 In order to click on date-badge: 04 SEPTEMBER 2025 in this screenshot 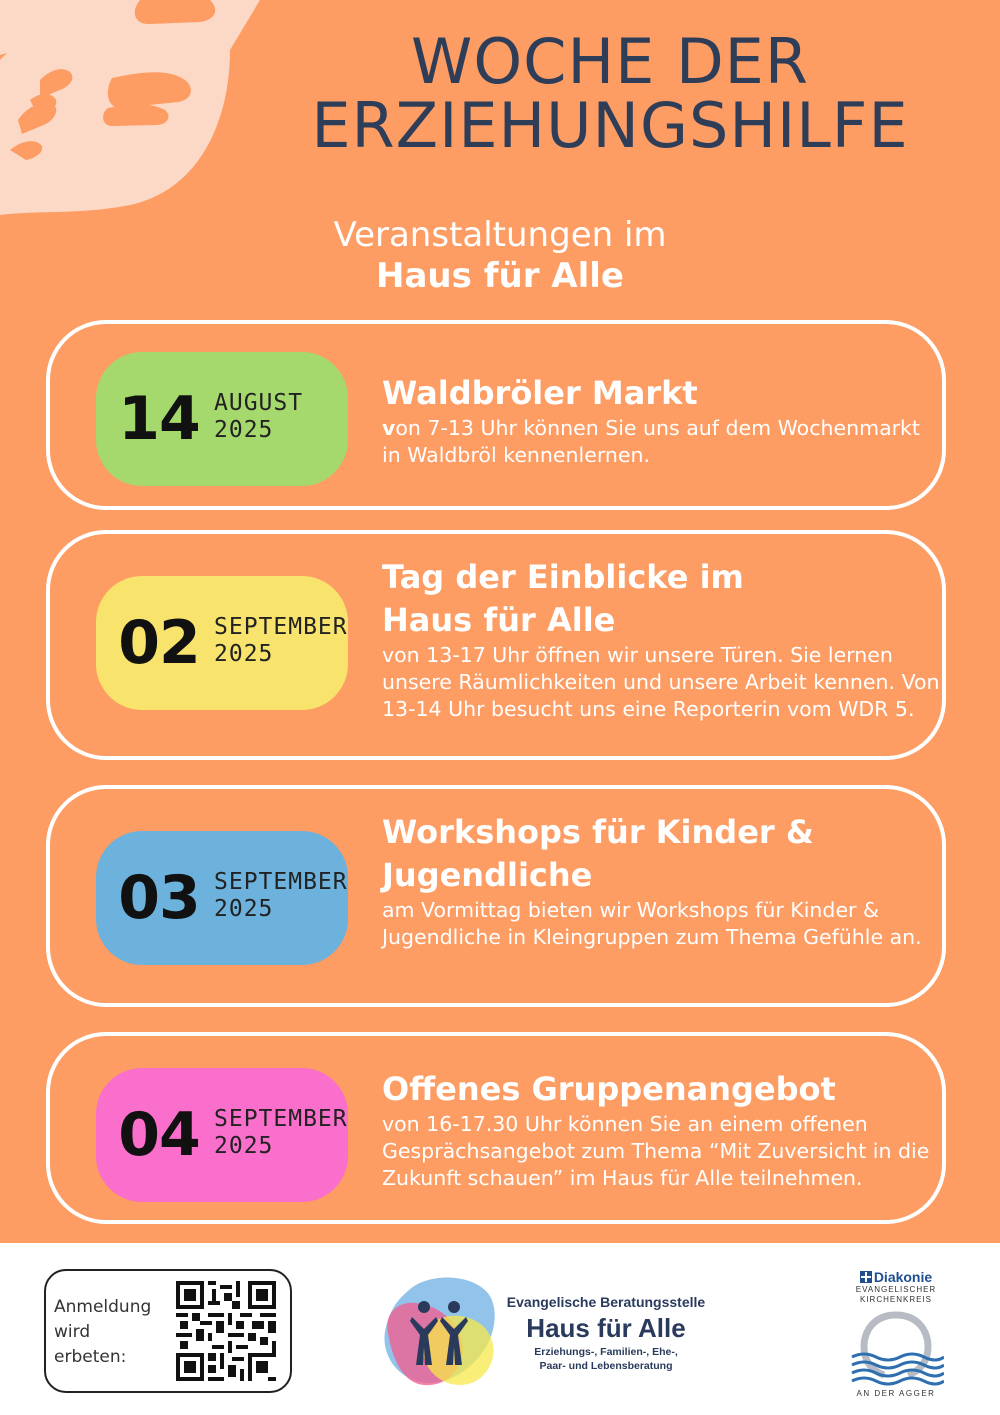, I will do `click(222, 1135)`.